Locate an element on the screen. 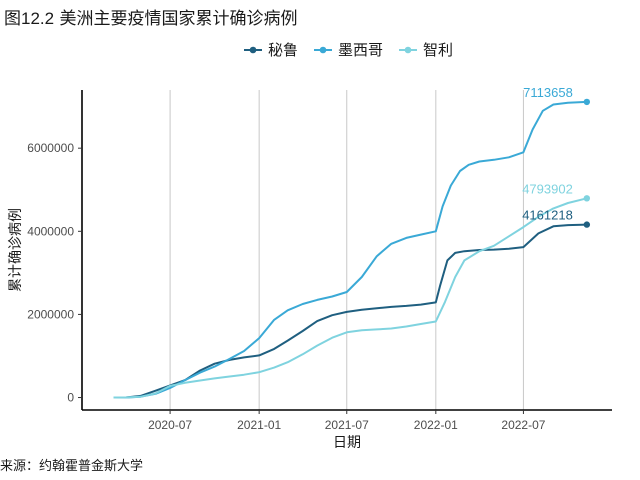 This screenshot has height=480, width=640. source-note: 来源：约翰霍普金斯大学 is located at coordinates (72, 466).